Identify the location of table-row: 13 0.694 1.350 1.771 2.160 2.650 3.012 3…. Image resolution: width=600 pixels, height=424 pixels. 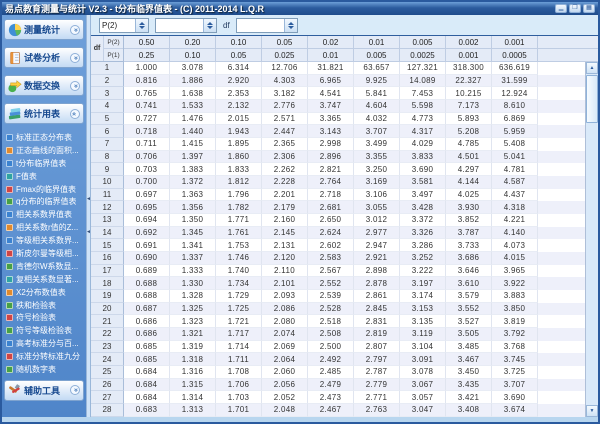
(344, 220).